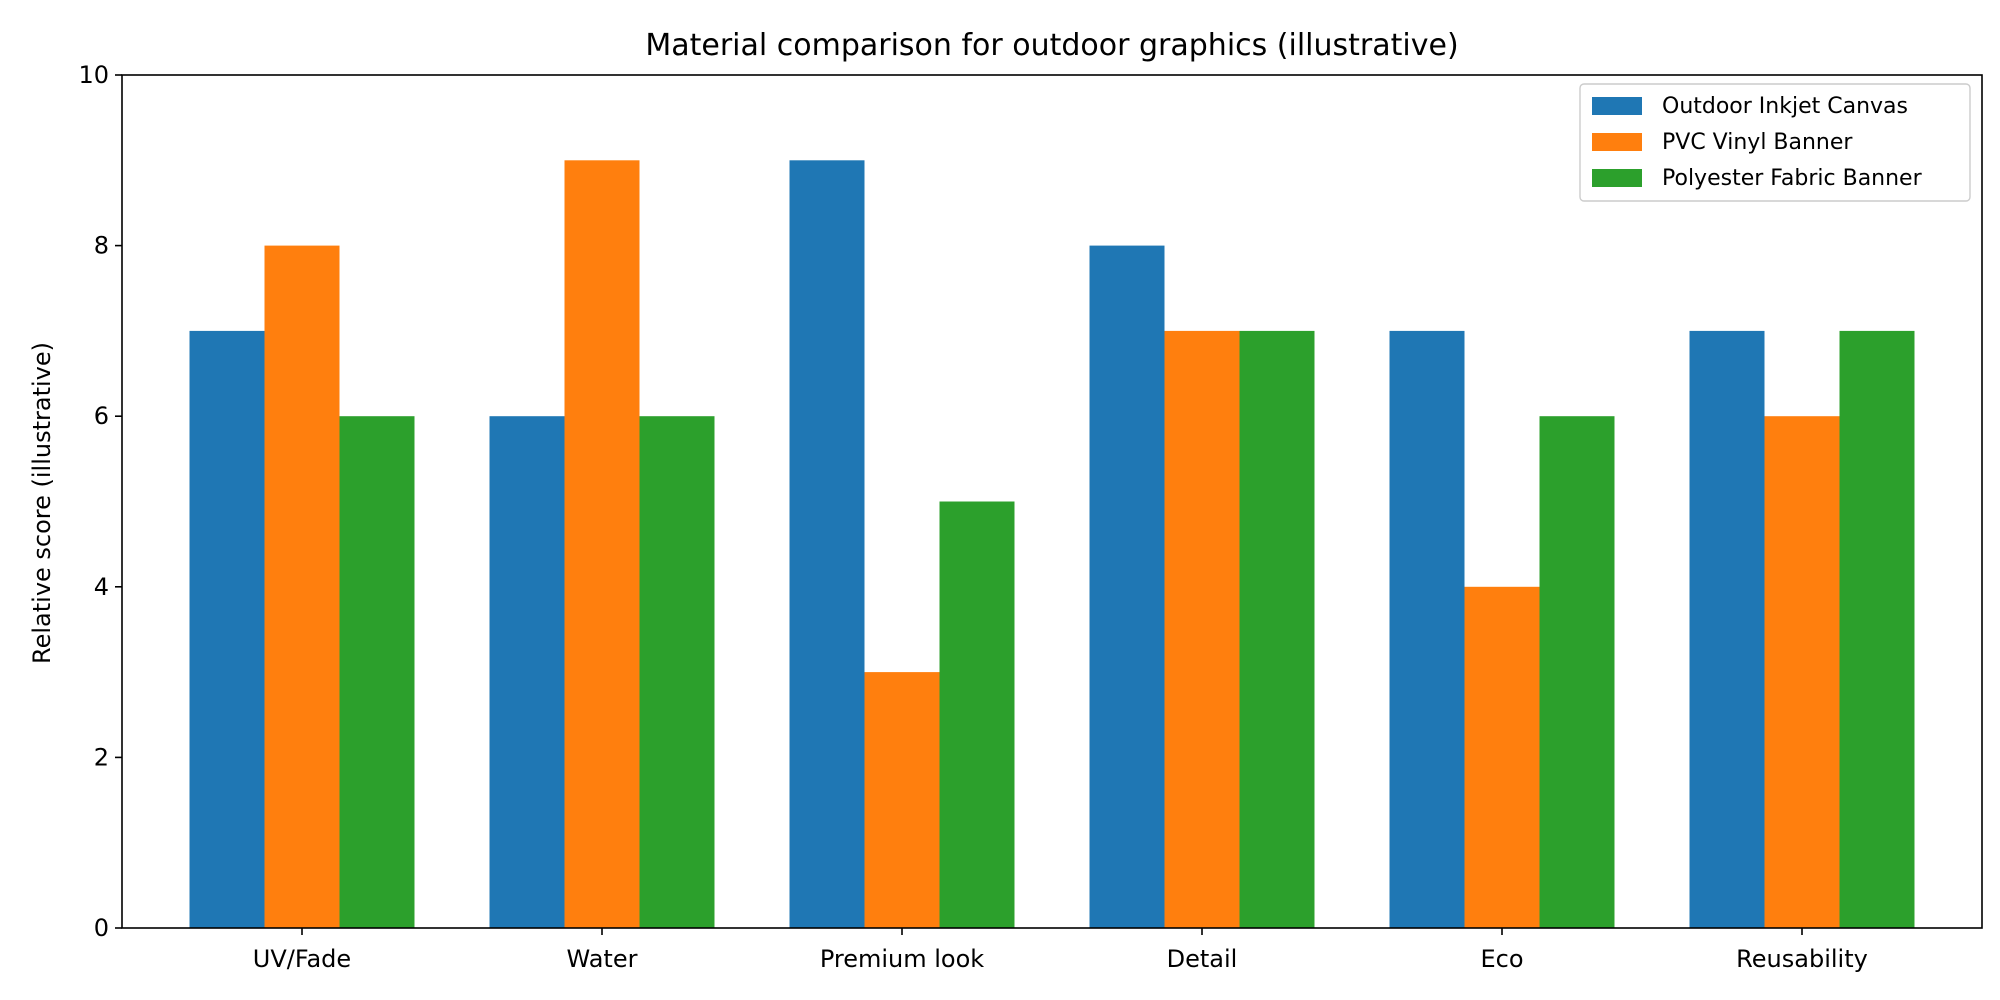 Image resolution: width=2000 pixels, height=1000 pixels. I want to click on y-tick-label: 8, so click(101, 246).